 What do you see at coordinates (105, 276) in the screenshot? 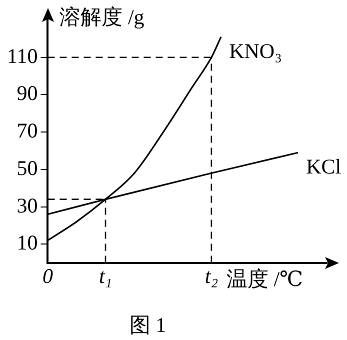
I see `x-tick-label: t₁` at bounding box center [105, 276].